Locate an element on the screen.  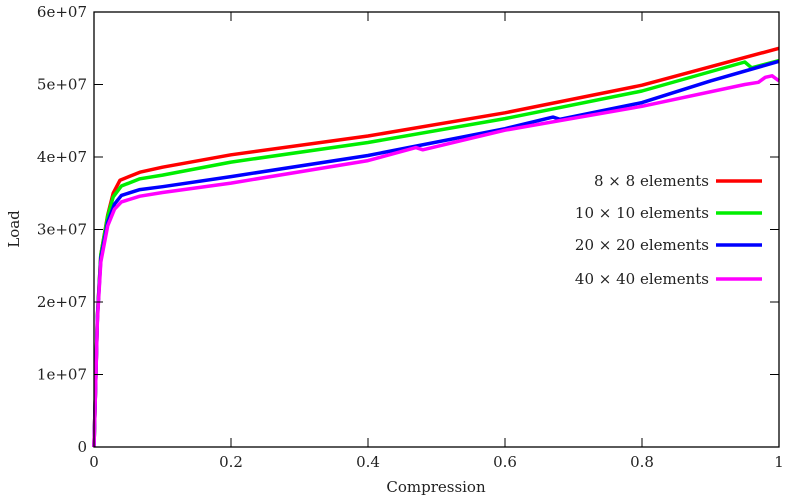
legend-label: 40 × 40 elements is located at coordinates (642, 279).